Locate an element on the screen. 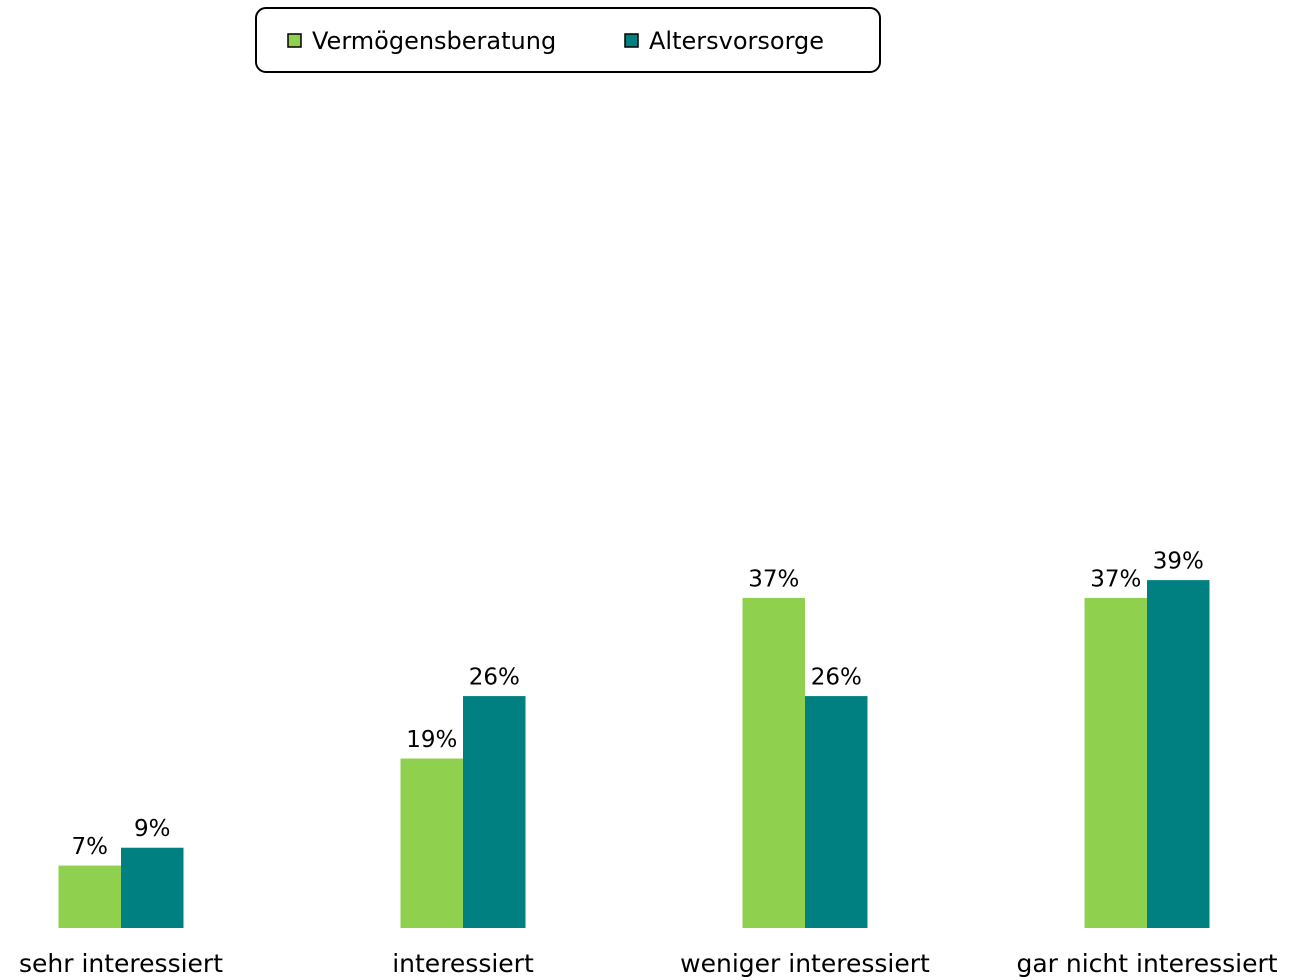 The image size is (1294, 980). value-label: 7% is located at coordinates (90, 847).